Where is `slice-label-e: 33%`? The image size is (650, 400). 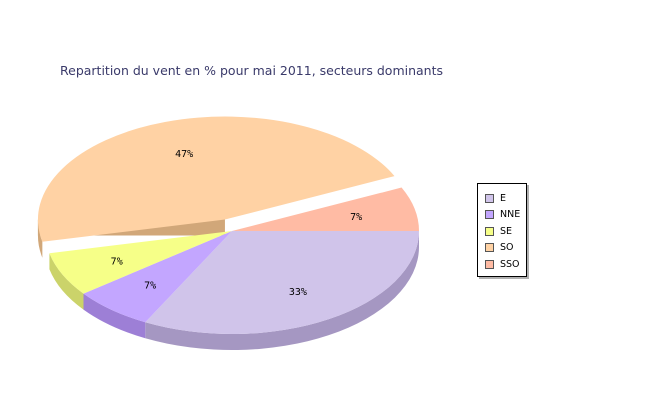 slice-label-e: 33% is located at coordinates (298, 292).